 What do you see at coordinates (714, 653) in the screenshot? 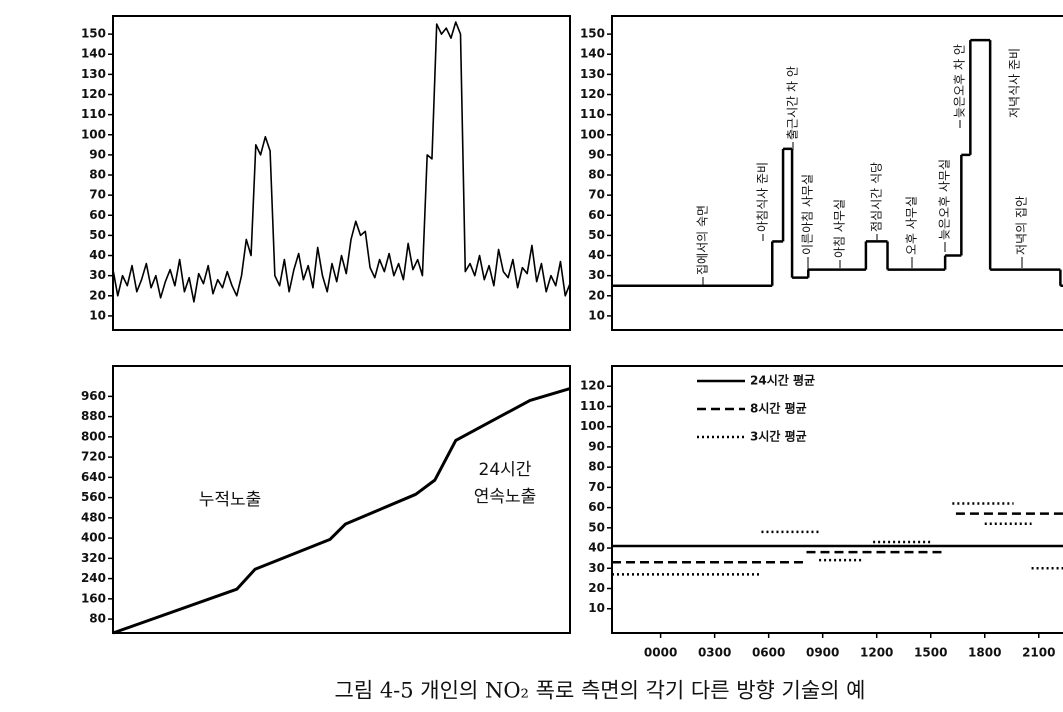
I see `x-tick-label: 0300` at bounding box center [714, 653].